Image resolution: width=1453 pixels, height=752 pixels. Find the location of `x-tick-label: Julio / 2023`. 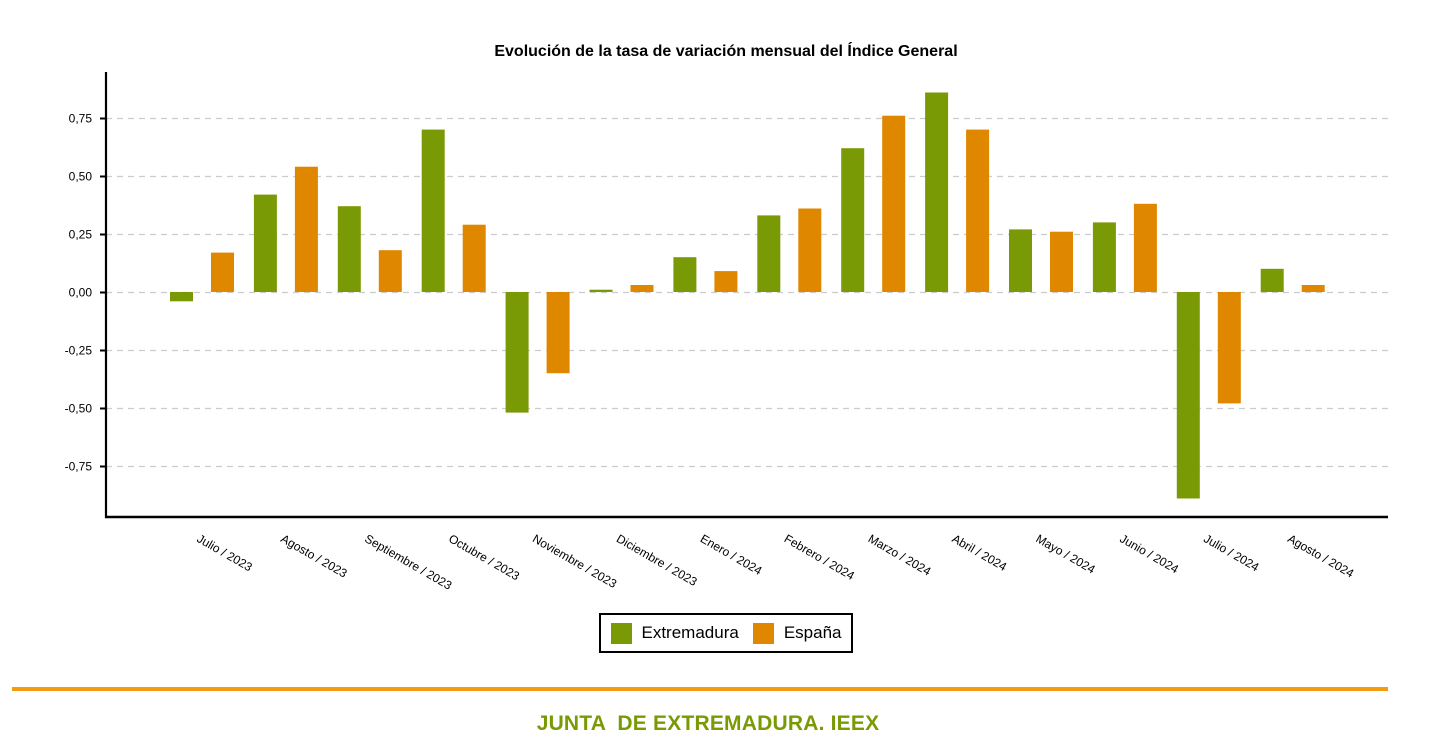

x-tick-label: Julio / 2023 is located at coordinates (225, 552).